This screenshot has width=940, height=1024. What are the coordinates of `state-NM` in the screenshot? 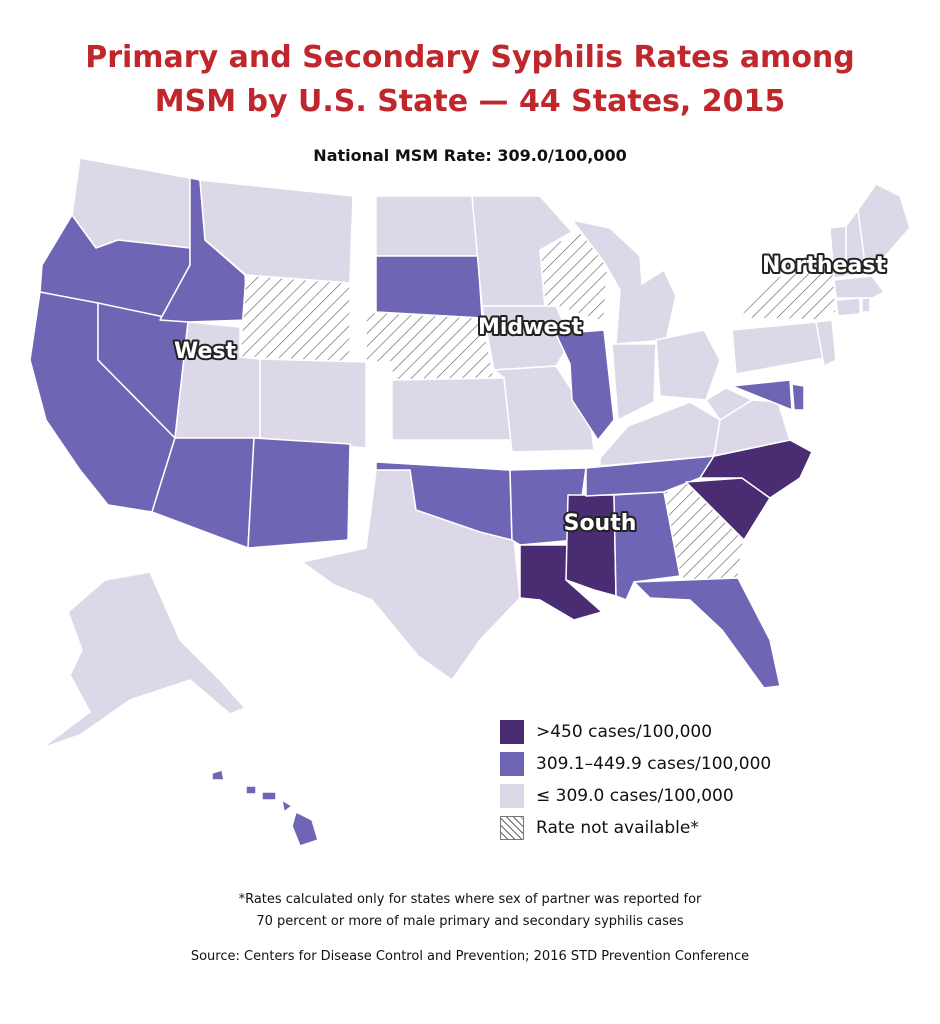 It's located at (299, 493).